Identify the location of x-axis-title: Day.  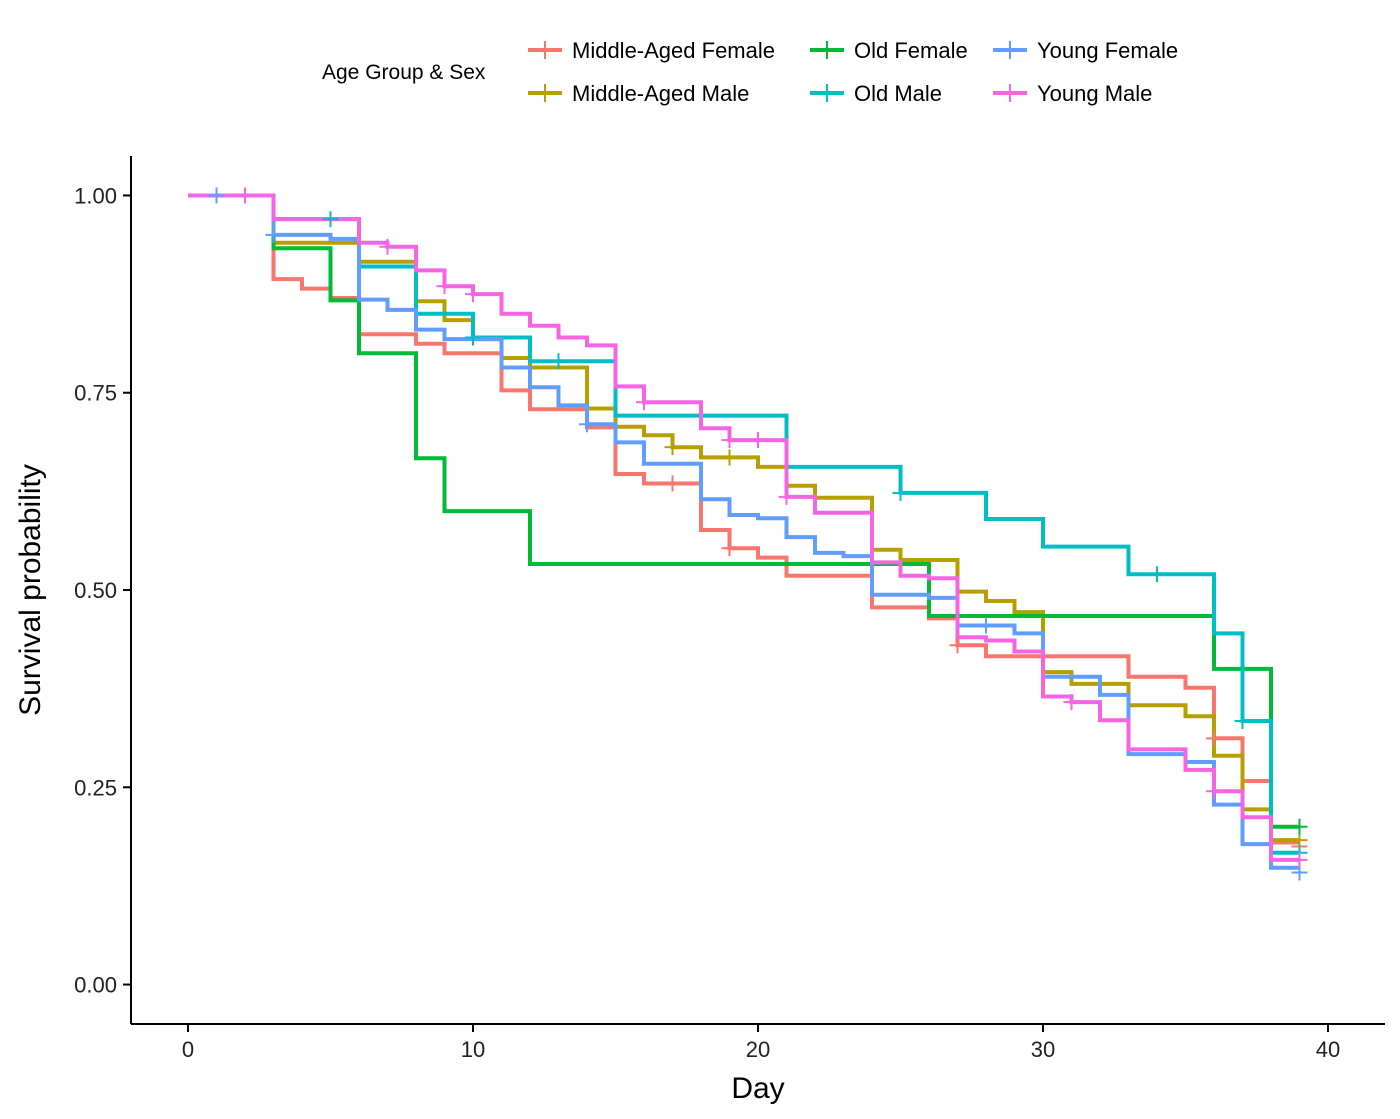
(757, 1088).